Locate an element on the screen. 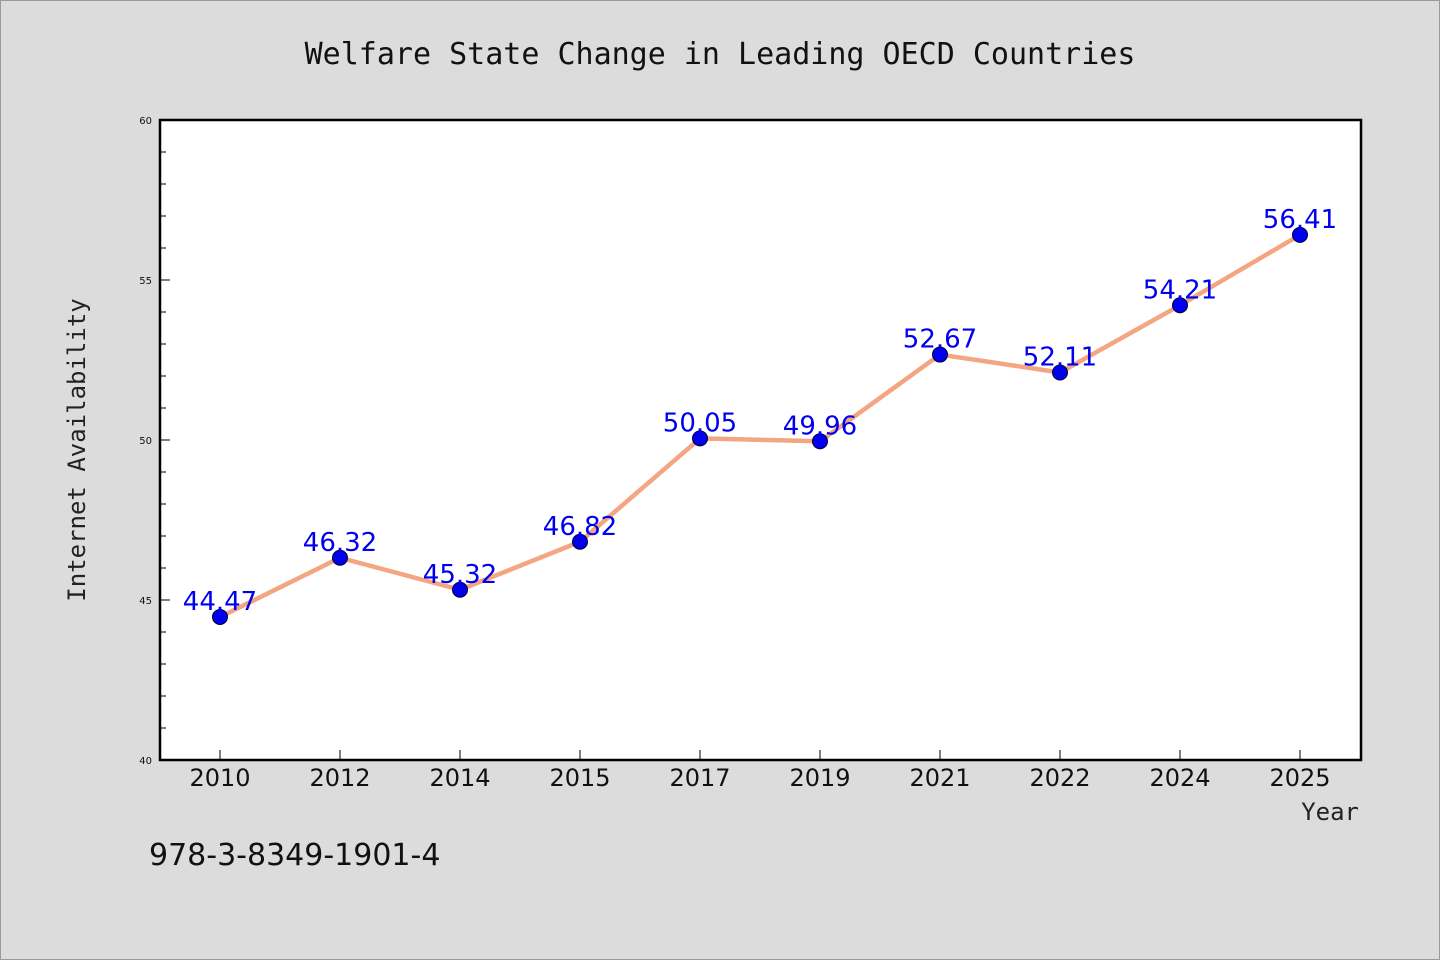  x-tick-label: 2014 is located at coordinates (459, 778).